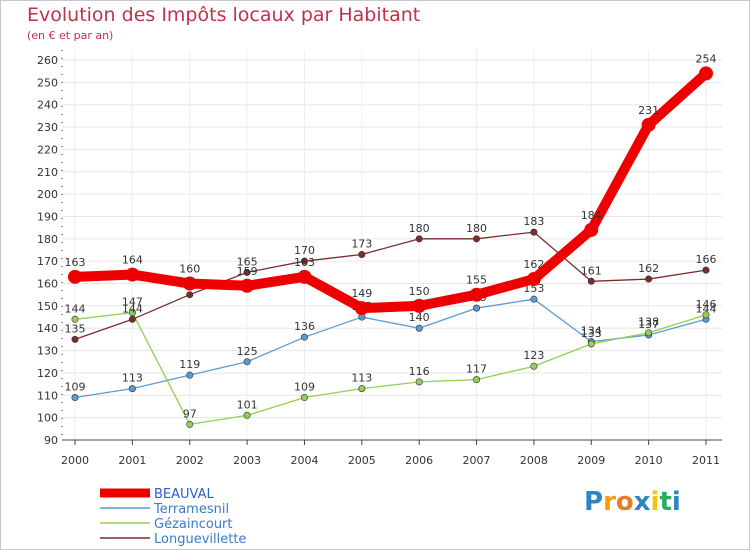  Describe the element at coordinates (534, 460) in the screenshot. I see `x-tick-label: 2008` at that location.